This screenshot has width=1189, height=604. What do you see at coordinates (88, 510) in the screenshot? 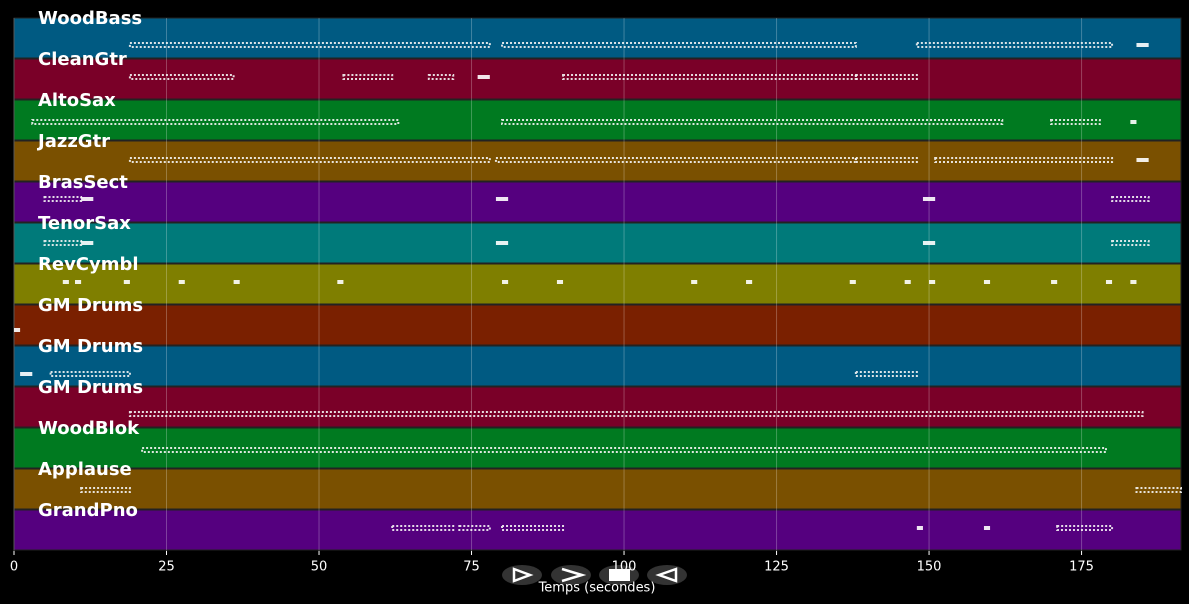
I see `track-label: GrandPno` at bounding box center [88, 510].